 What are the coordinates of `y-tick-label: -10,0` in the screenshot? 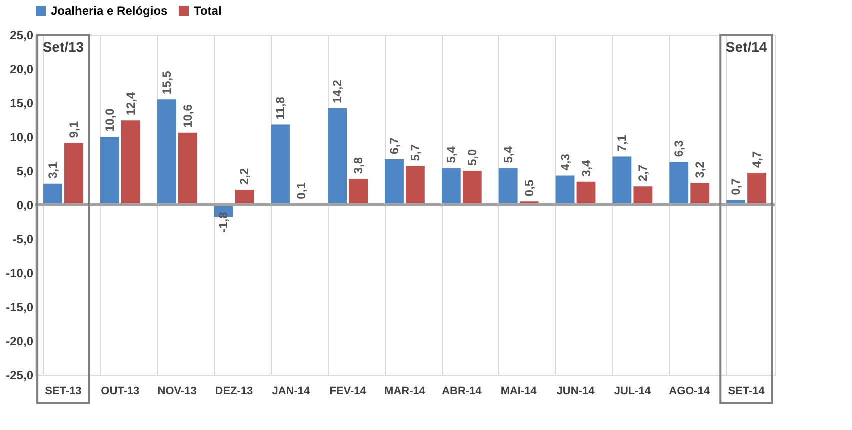 It's located at (20, 273).